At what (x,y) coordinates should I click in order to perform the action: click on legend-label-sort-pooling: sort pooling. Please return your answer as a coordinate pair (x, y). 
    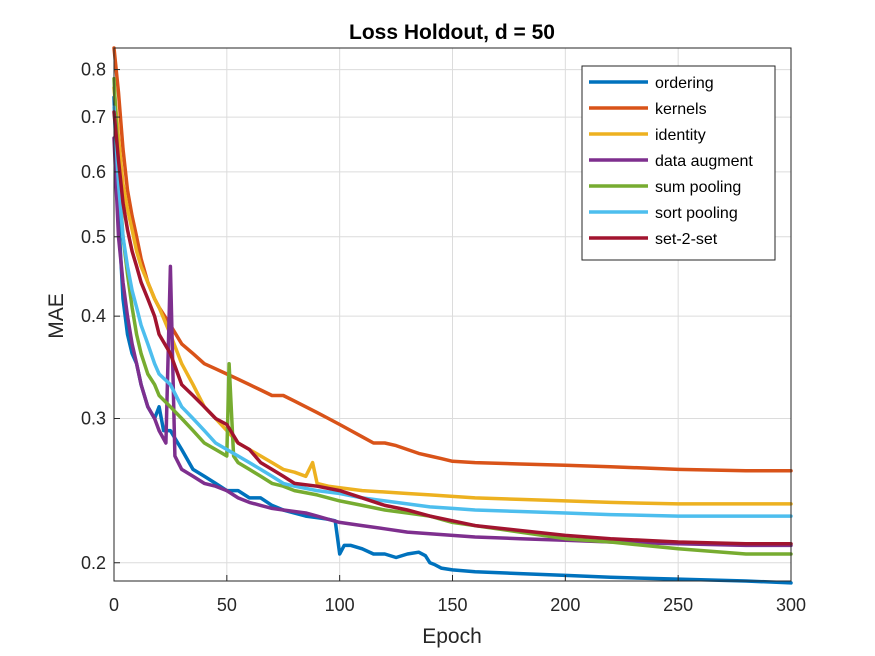
    Looking at the image, I should click on (696, 213).